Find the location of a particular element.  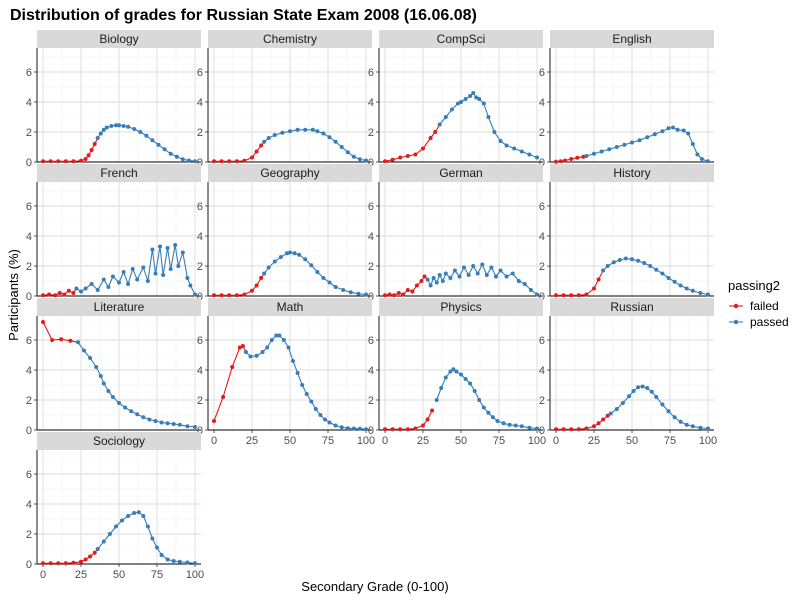

panel-sociology: Sociology 0 2 4 6 0 25 50 75 100 is located at coordinates (115, 506).